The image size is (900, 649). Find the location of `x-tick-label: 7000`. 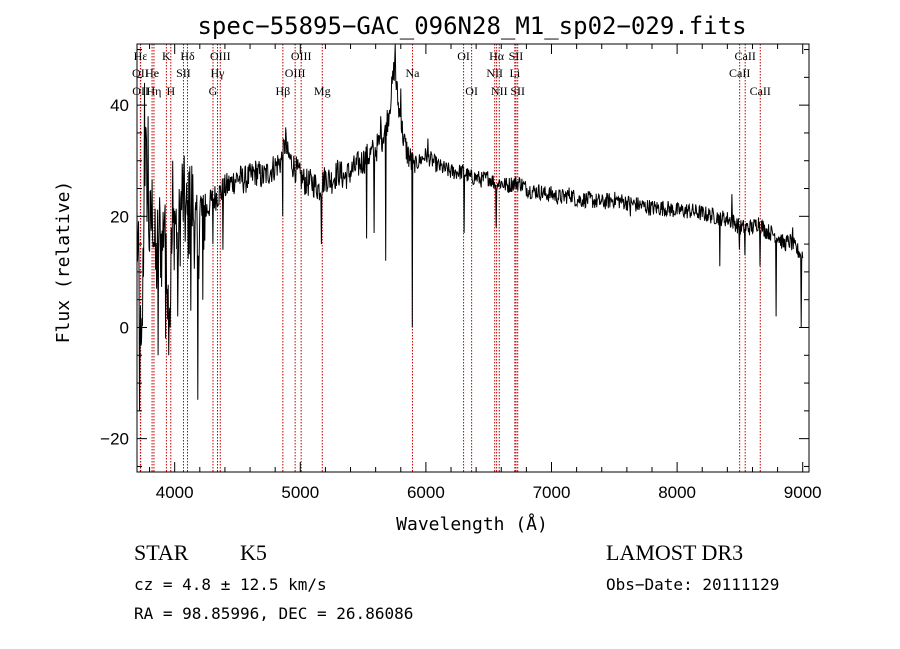

x-tick-label: 7000 is located at coordinates (552, 492).